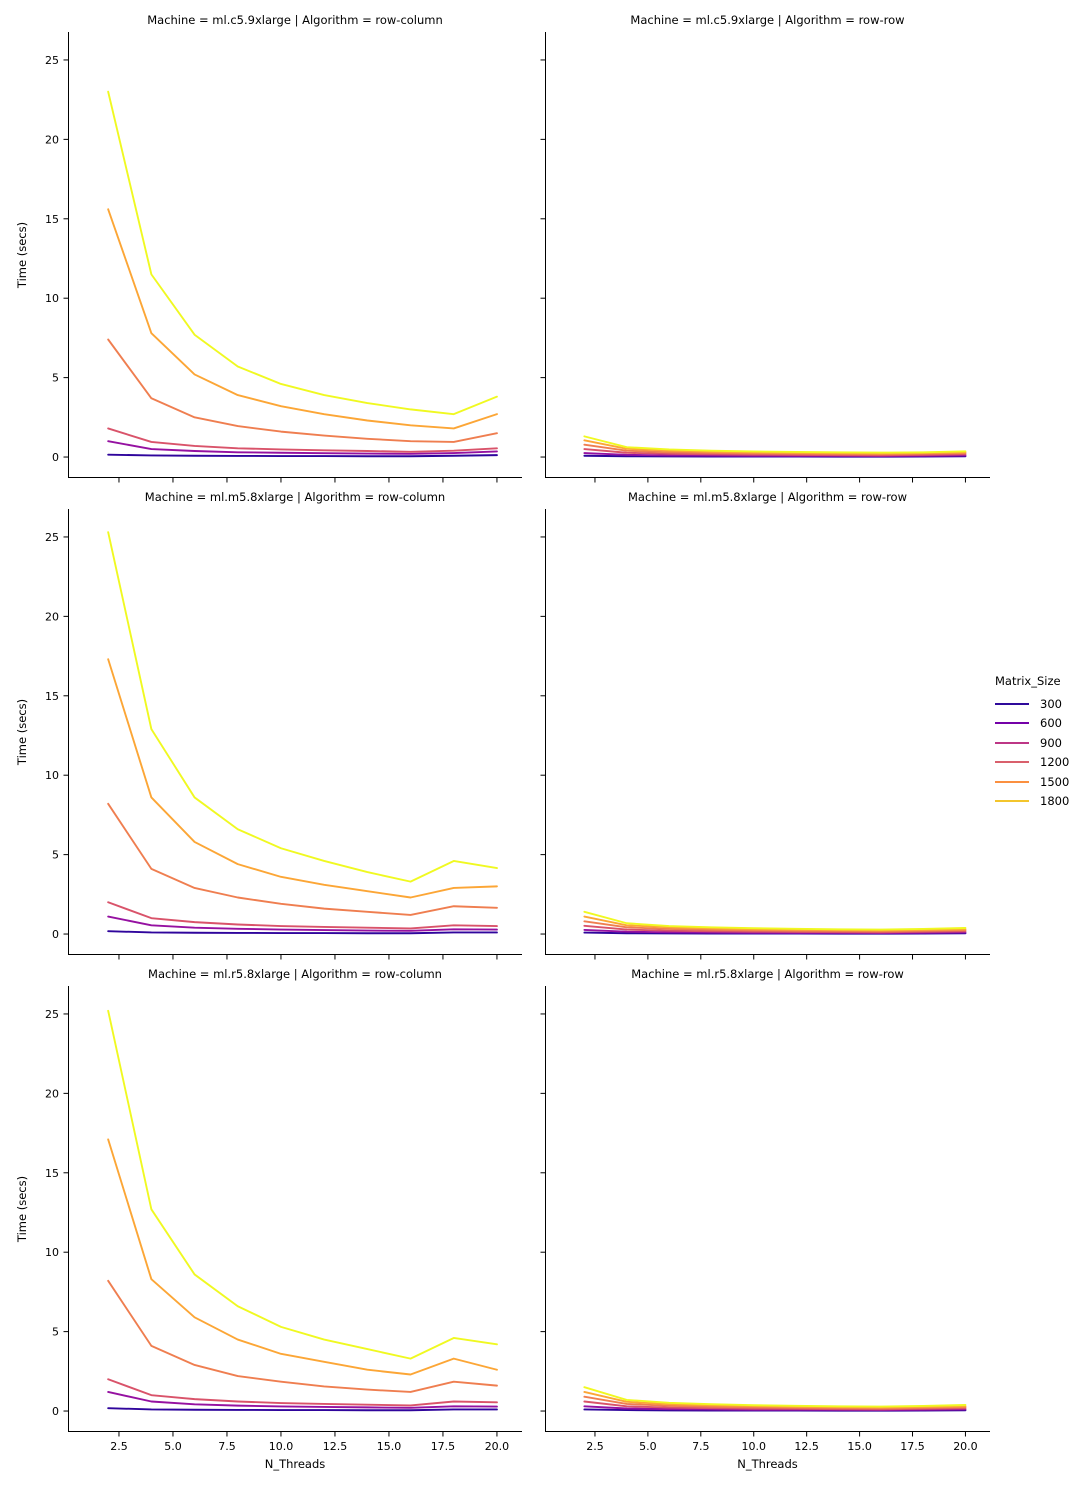  I want to click on legend-label-600: 600, so click(1051, 723).